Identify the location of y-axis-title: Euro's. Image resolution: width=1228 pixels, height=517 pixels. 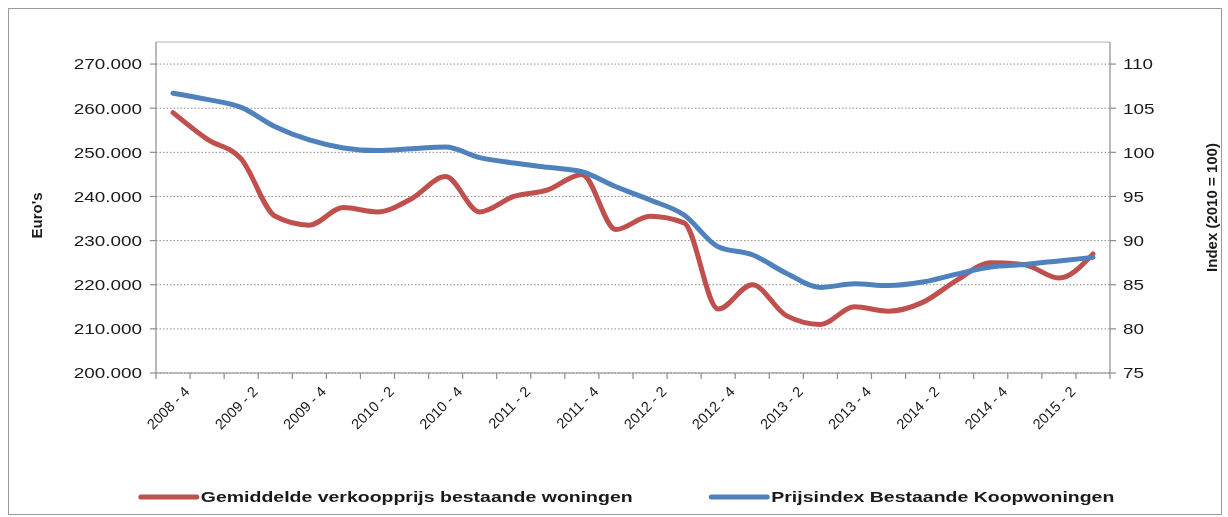
(36, 215).